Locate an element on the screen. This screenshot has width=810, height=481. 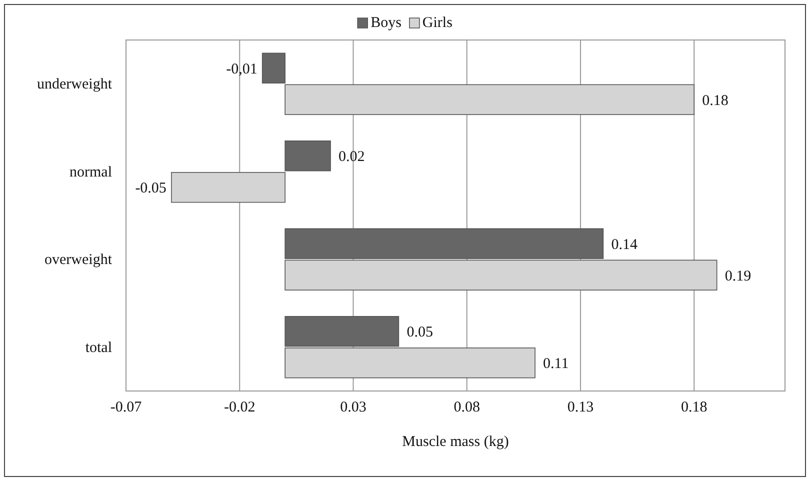
x-tick-label: -0.02 is located at coordinates (240, 408).